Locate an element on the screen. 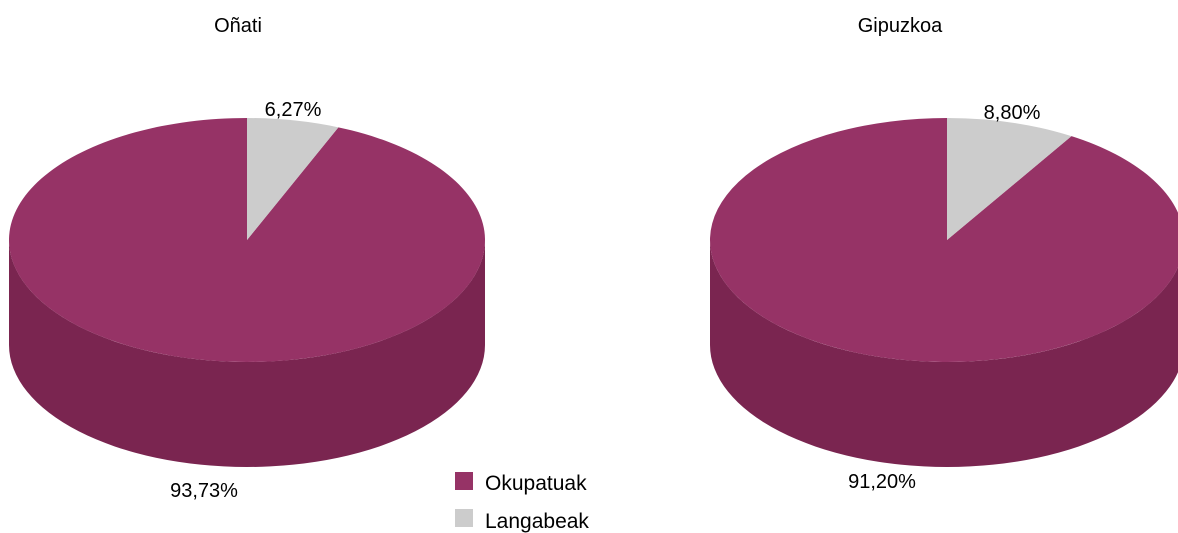 The height and width of the screenshot is (533, 1178). data-label-gipuzkoa-langabeak: 8,80% is located at coordinates (1012, 113).